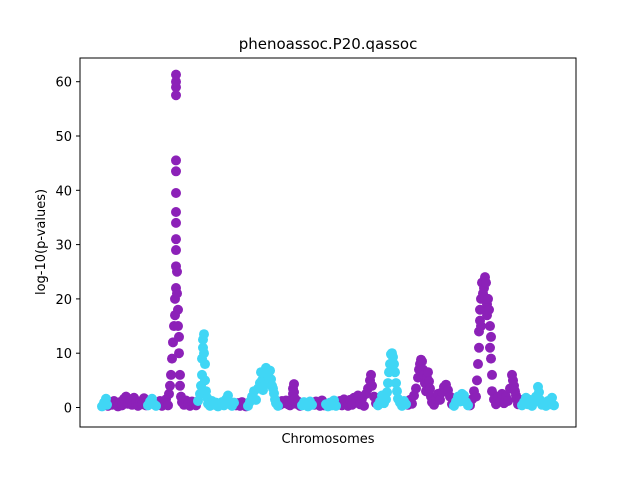 The height and width of the screenshot is (480, 640). I want to click on x-axis-label: Chromosomes, so click(327, 439).